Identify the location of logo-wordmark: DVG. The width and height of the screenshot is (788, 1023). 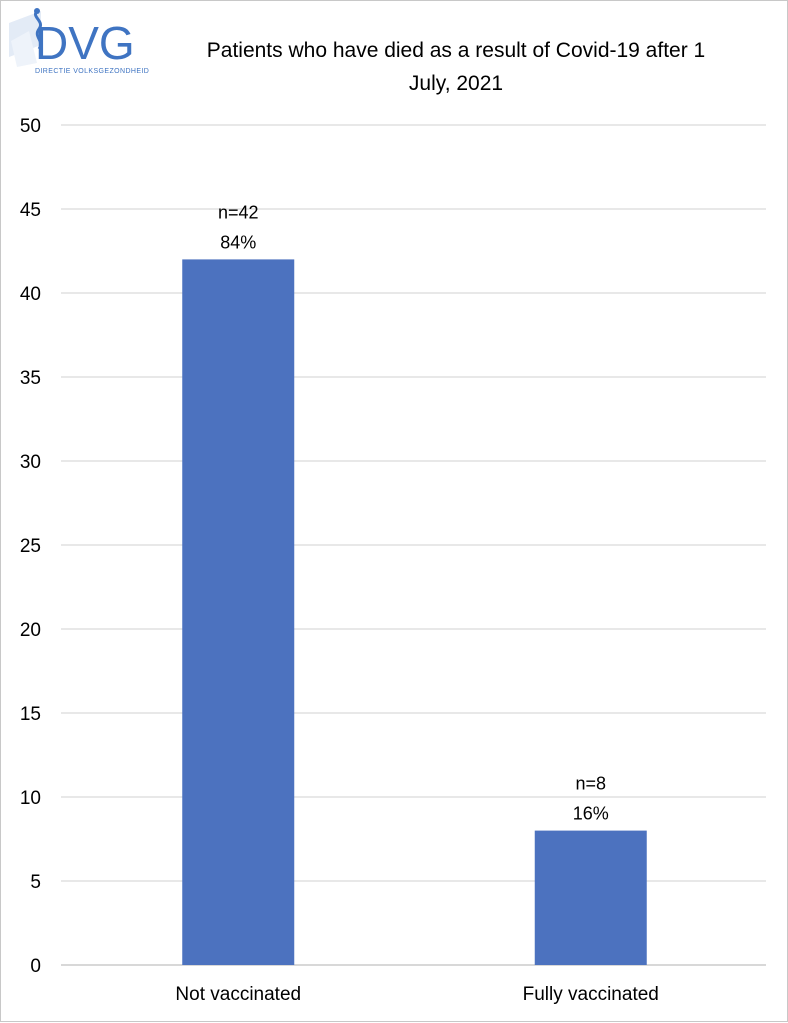
(85, 43).